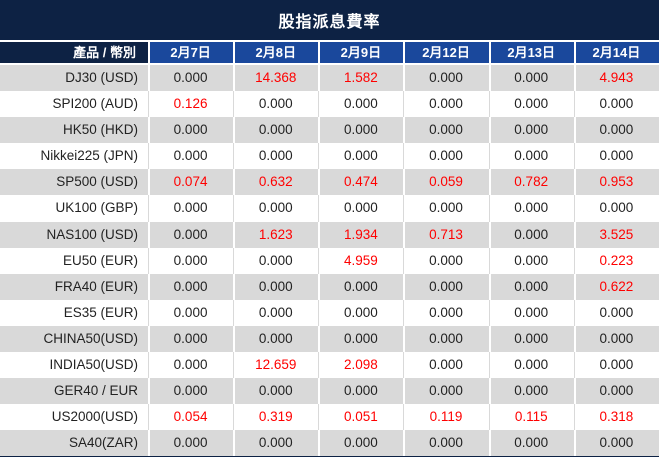 The width and height of the screenshot is (659, 457). I want to click on value-cell: 0.119, so click(445, 417).